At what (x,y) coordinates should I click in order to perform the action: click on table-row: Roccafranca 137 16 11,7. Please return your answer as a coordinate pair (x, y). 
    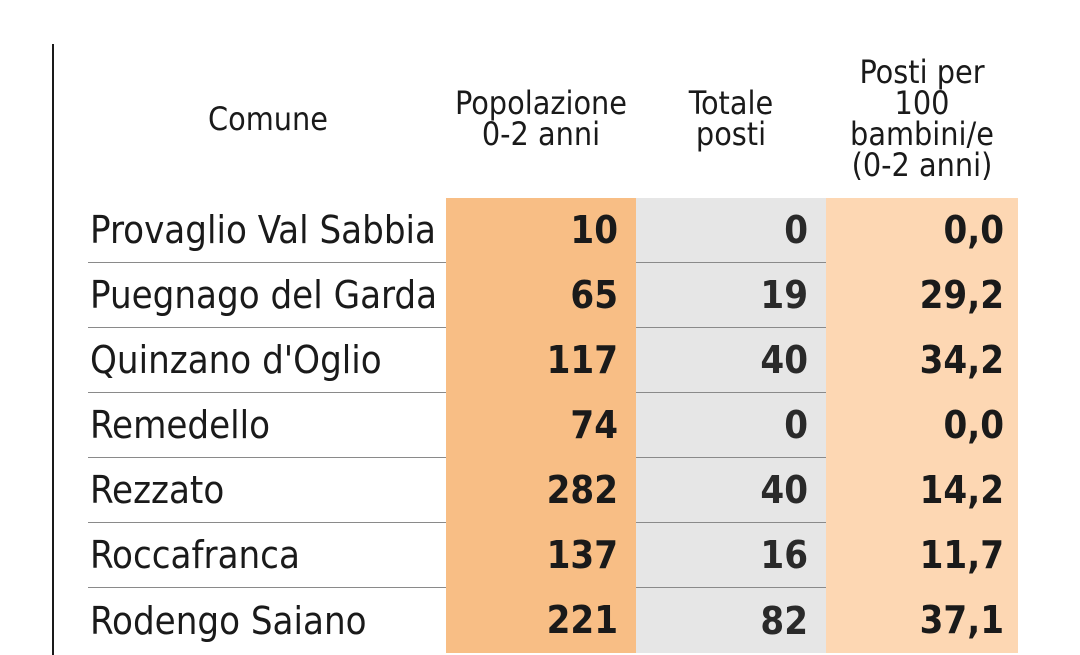
    Looking at the image, I should click on (553, 555).